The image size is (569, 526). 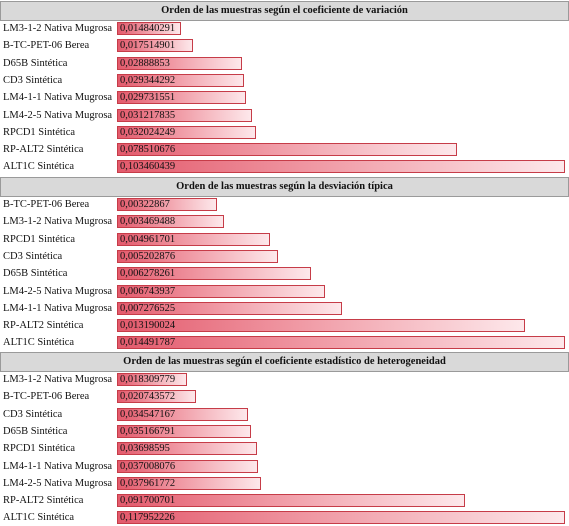 I want to click on bar-row: B-TC-PET-06 Berea 0,020743572, so click(x=284, y=396).